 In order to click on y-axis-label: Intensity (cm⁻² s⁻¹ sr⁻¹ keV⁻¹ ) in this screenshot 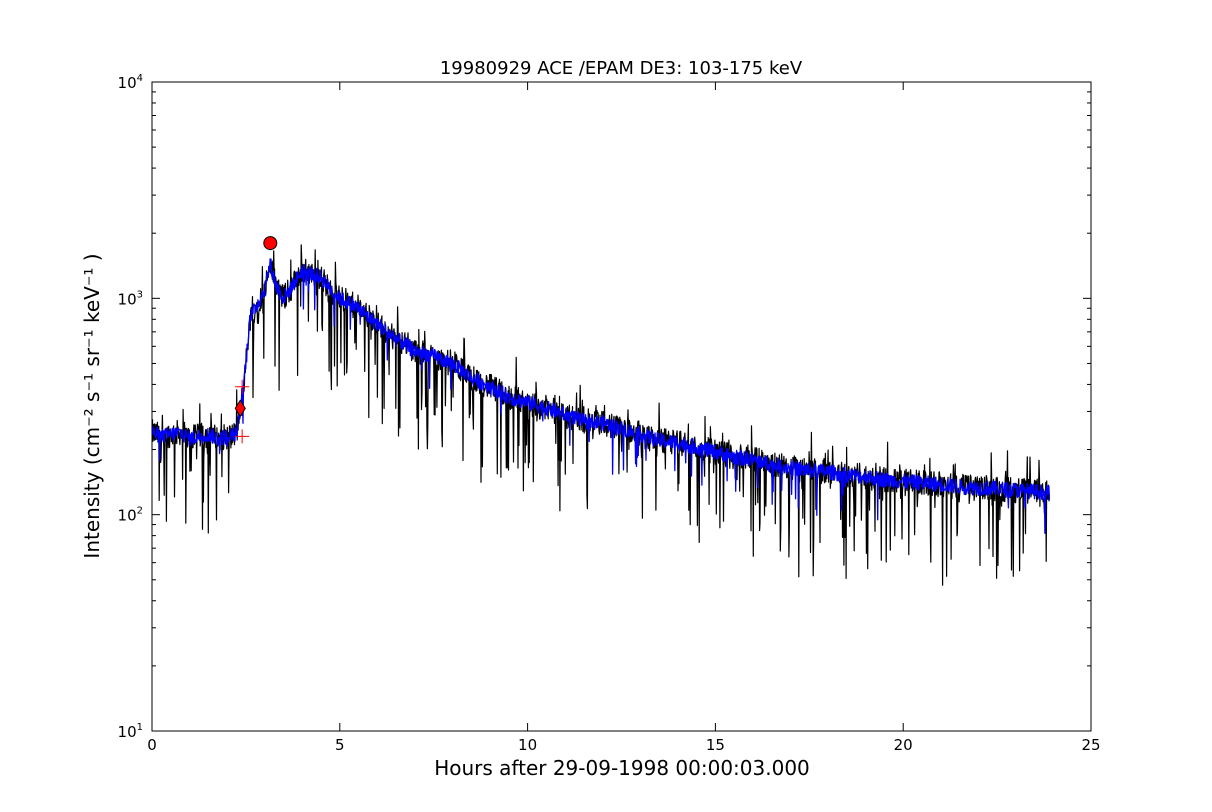, I will do `click(92, 405)`.